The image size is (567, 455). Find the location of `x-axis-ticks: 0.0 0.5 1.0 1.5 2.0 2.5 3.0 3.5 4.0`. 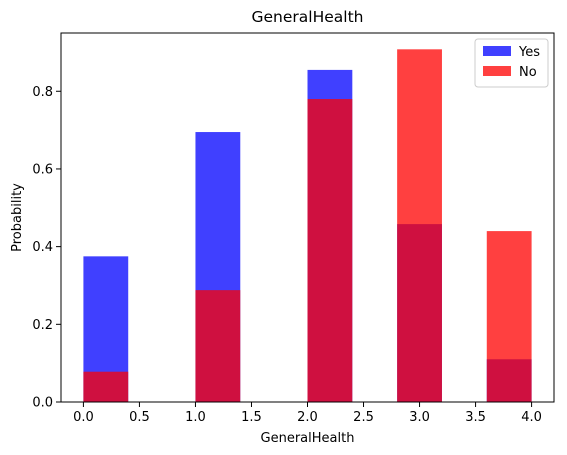

x-axis-ticks: 0.0 0.5 1.0 1.5 2.0 2.5 3.0 3.5 4.0 is located at coordinates (307, 413).